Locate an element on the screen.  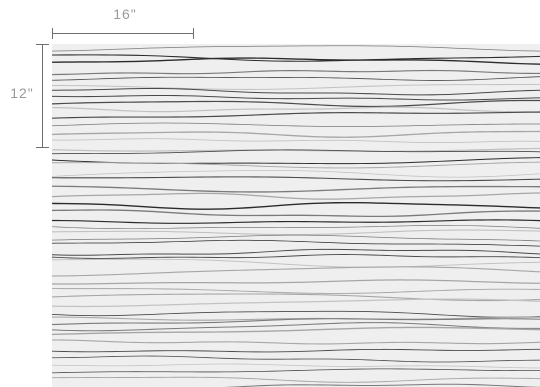
height-dimension-line is located at coordinates (42, 96).